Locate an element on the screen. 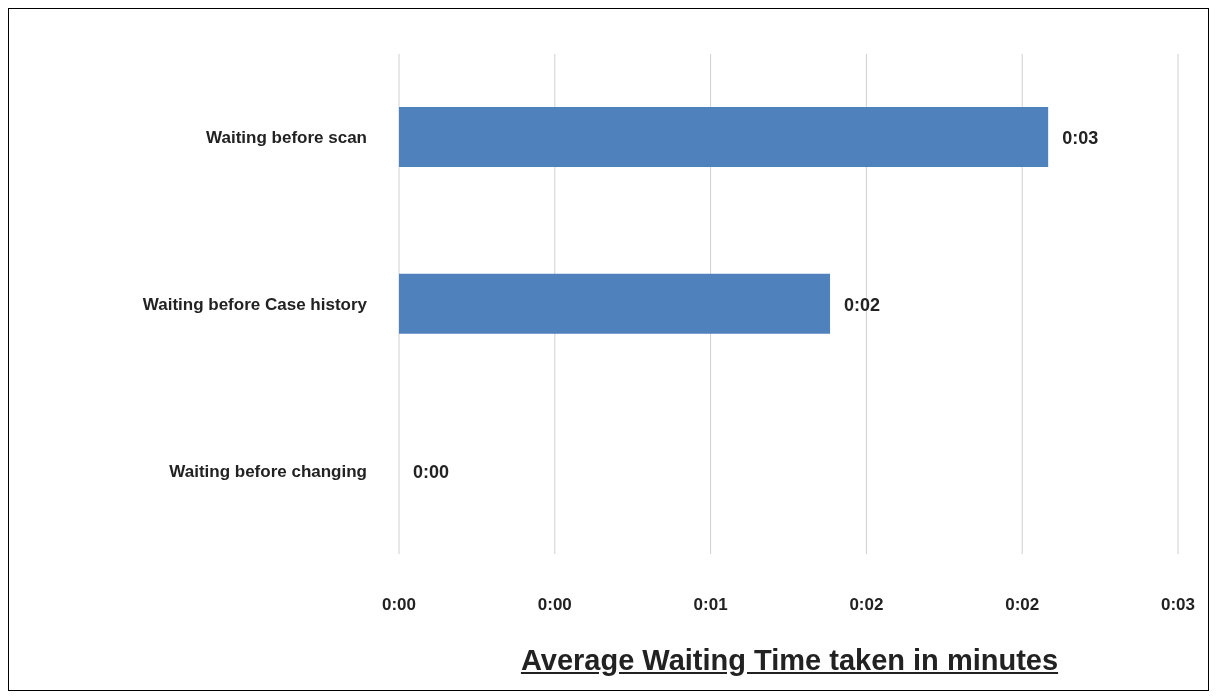  data-label: 0:02 is located at coordinates (862, 305).